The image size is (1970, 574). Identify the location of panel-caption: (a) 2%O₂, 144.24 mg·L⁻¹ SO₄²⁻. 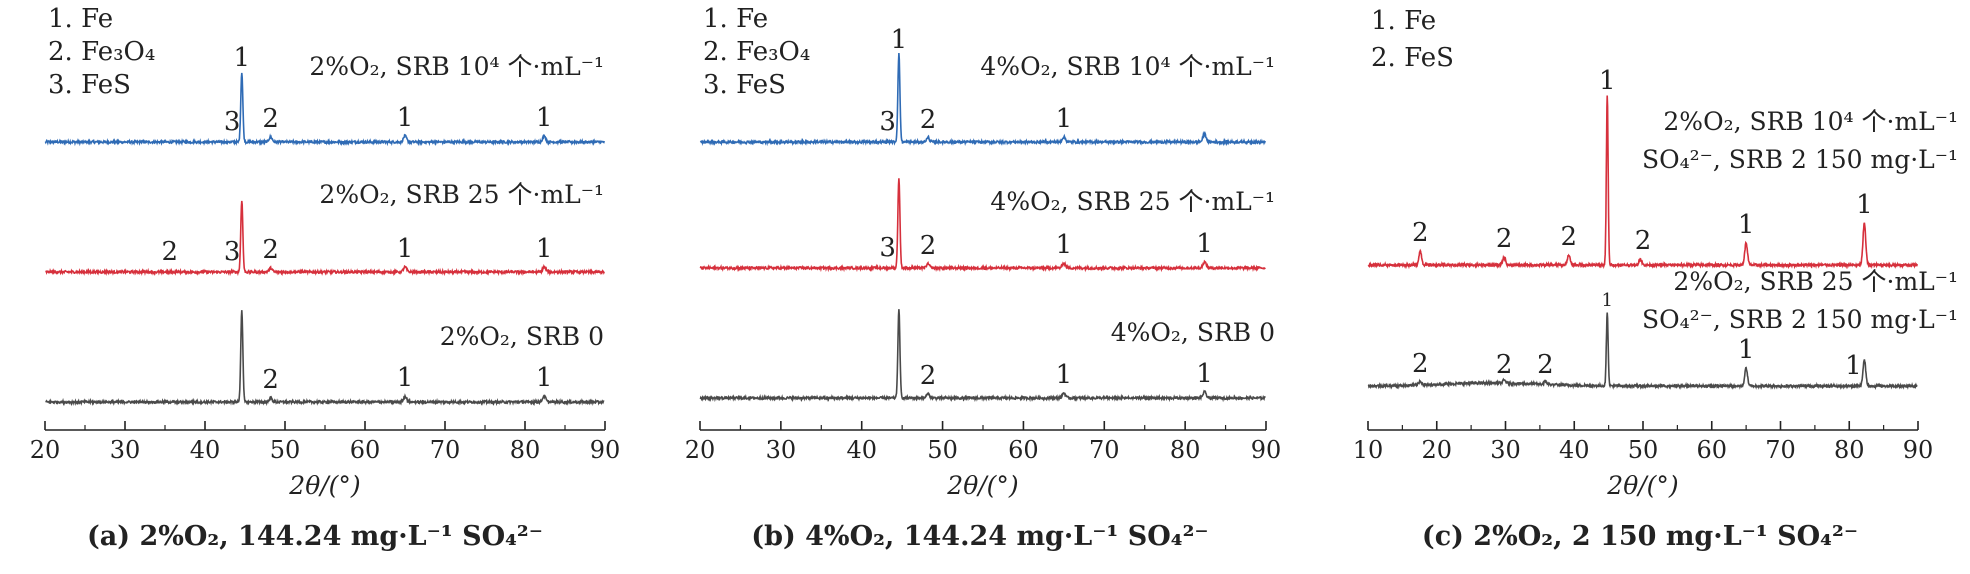
(315, 536).